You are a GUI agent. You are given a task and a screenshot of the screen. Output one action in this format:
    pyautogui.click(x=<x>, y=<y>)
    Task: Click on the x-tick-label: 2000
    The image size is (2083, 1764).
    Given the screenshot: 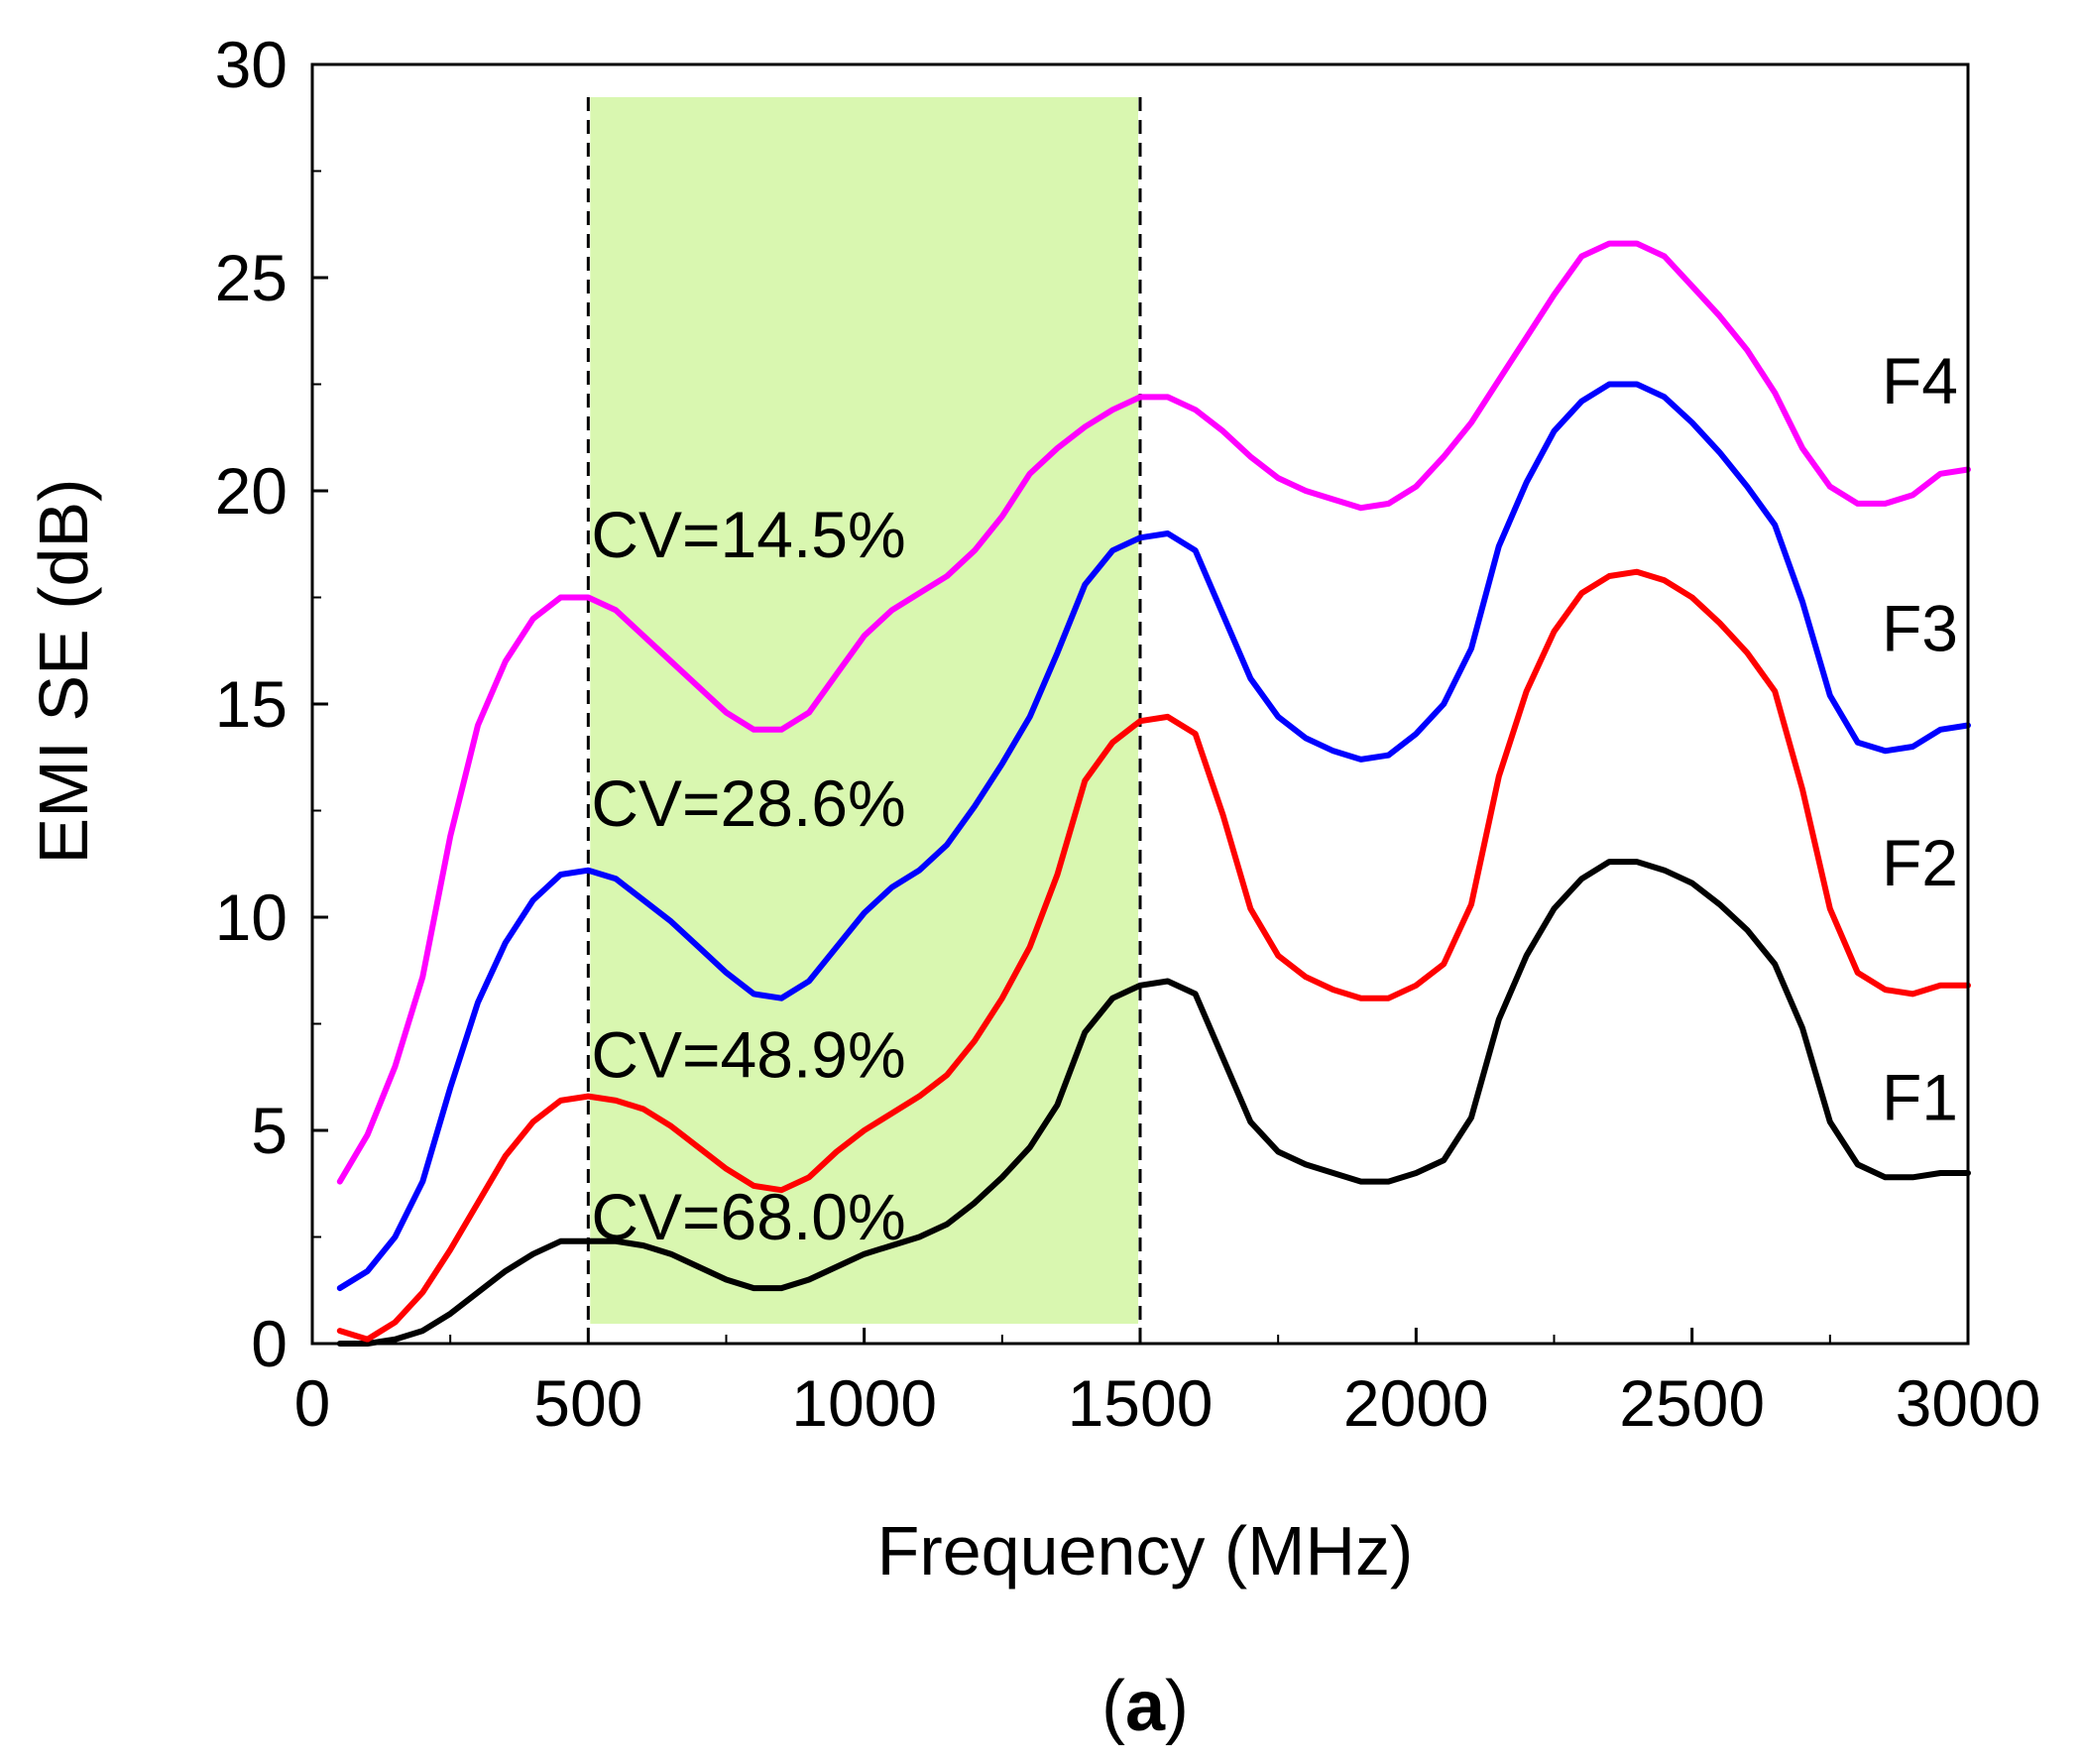 What is the action you would take?
    pyautogui.click(x=1416, y=1403)
    